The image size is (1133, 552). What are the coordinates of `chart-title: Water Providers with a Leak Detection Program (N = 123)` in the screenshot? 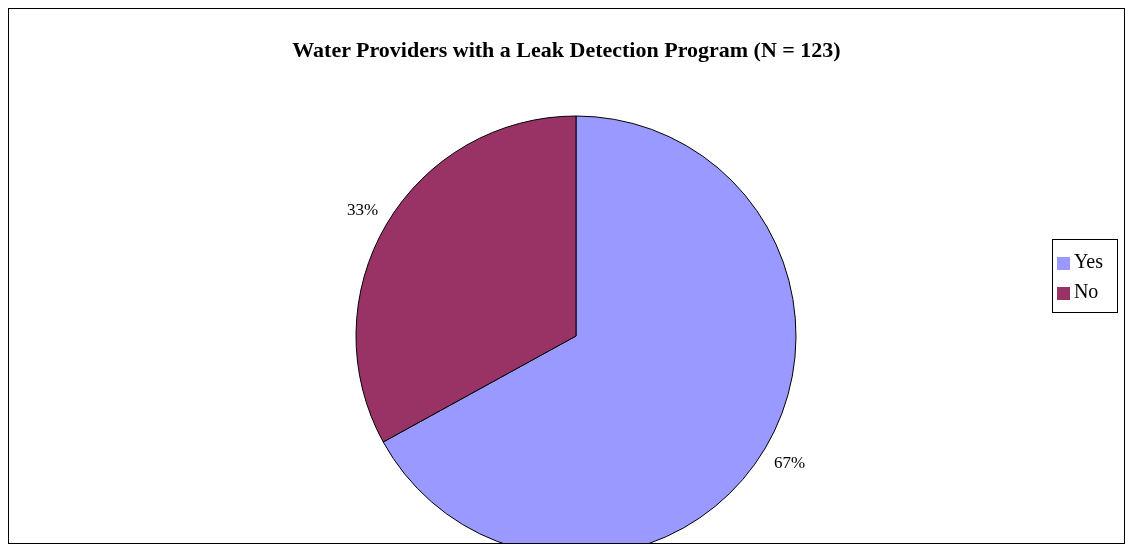 It's located at (566, 50).